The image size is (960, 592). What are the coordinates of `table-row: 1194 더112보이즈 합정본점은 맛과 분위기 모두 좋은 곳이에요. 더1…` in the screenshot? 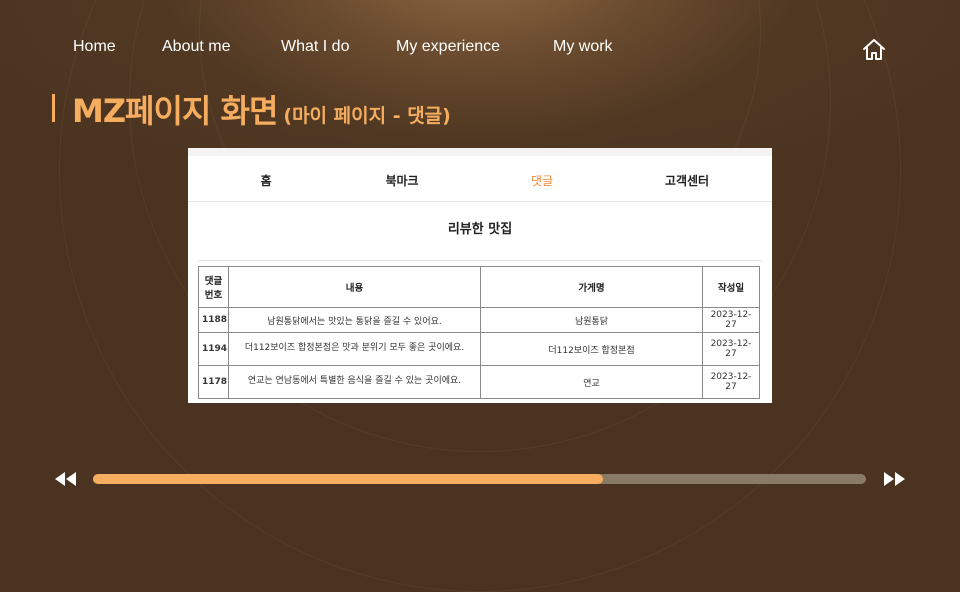 It's located at (479, 349).